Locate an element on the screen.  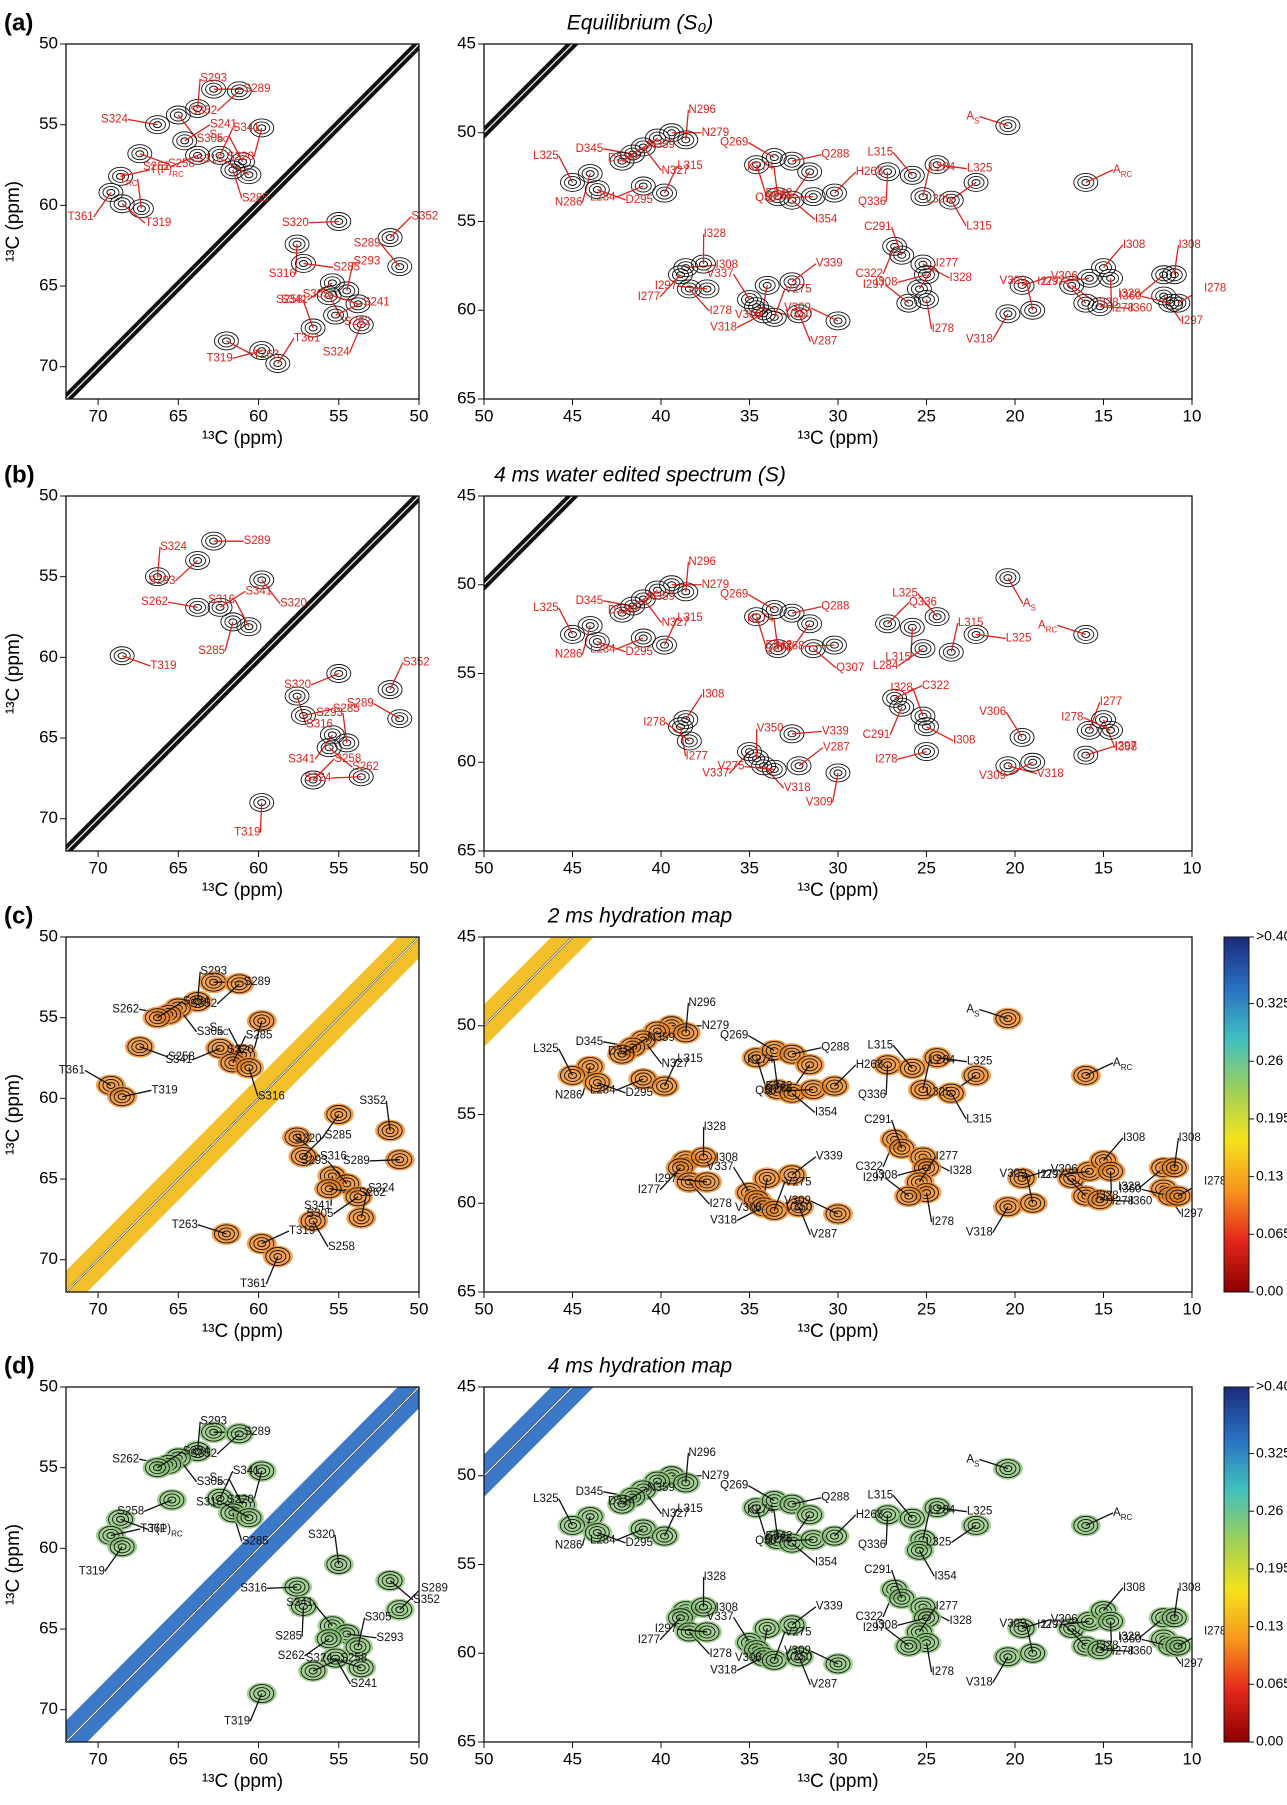
panel-title: 4 ms water edited spectrum (S) is located at coordinates (640, 475).